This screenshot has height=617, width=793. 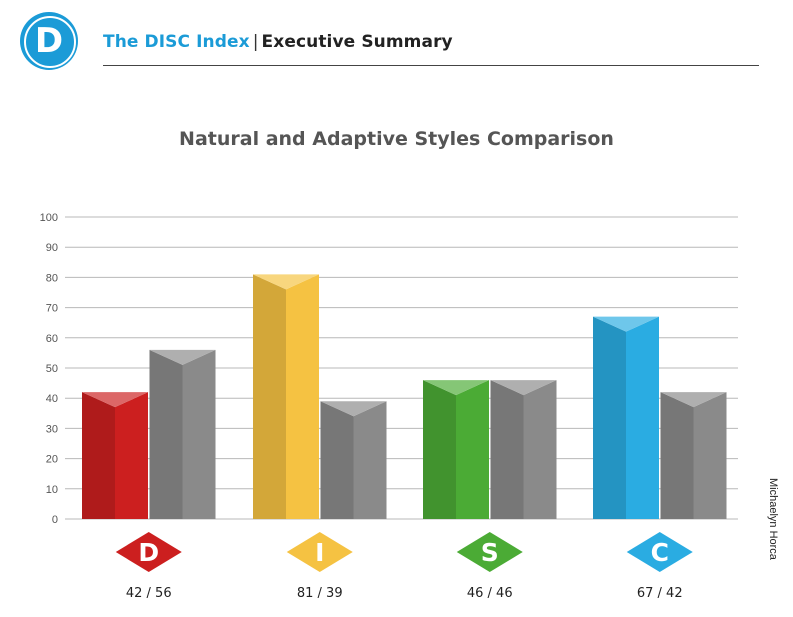 What do you see at coordinates (98, 455) in the screenshot?
I see `bar-natural-d` at bounding box center [98, 455].